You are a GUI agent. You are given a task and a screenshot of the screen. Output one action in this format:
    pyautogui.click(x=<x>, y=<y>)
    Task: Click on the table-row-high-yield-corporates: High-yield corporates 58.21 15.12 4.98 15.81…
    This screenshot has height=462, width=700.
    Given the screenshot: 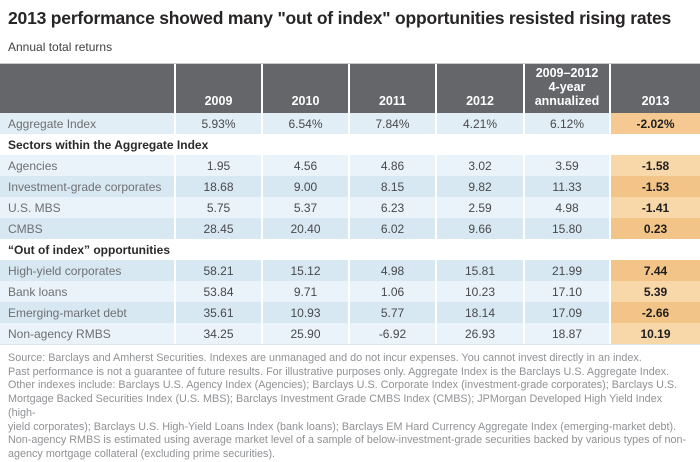 What is the action you would take?
    pyautogui.click(x=350, y=270)
    